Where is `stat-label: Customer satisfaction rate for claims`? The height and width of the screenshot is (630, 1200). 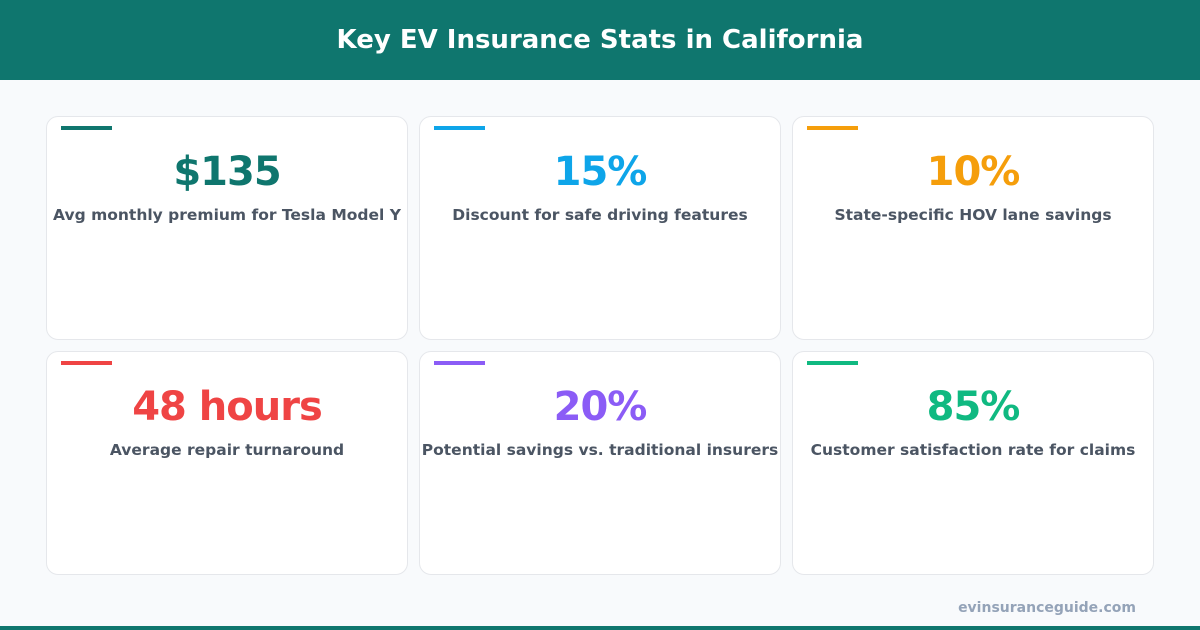
stat-label: Customer satisfaction rate for claims is located at coordinates (973, 450).